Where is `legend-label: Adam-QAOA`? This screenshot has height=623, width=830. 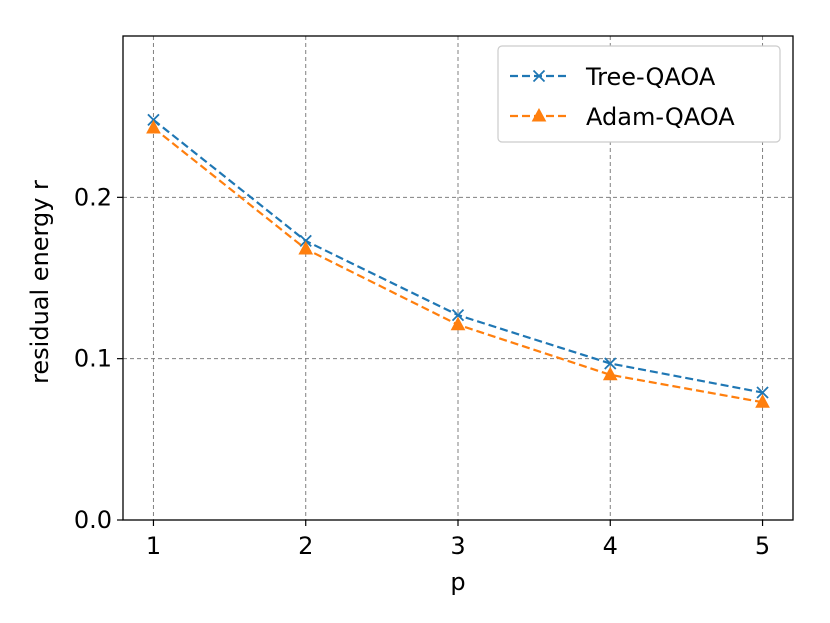 legend-label: Adam-QAOA is located at coordinates (660, 117).